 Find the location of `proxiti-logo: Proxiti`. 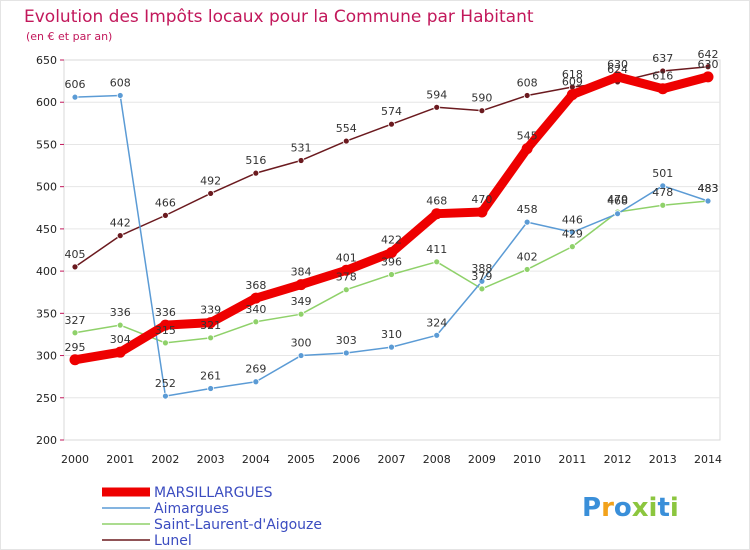

proxiti-logo: Proxiti is located at coordinates (630, 508).